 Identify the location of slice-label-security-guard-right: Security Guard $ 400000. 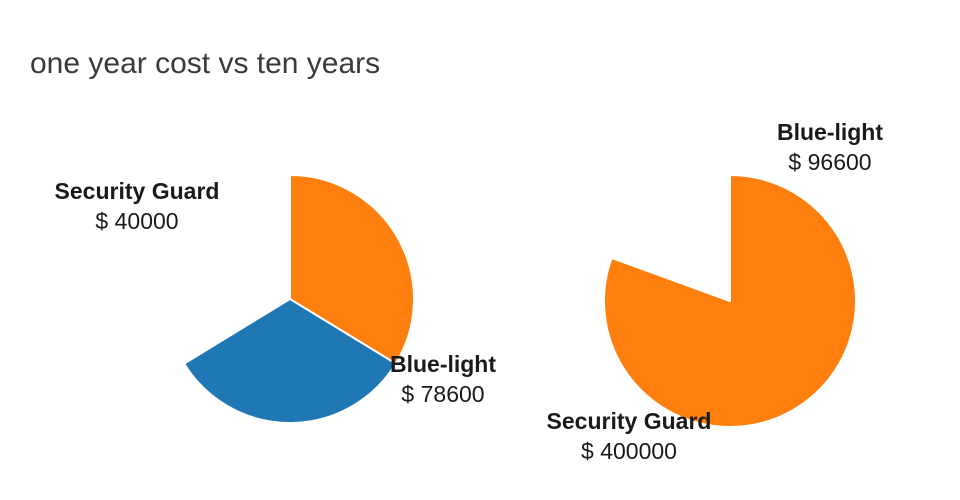
(629, 436).